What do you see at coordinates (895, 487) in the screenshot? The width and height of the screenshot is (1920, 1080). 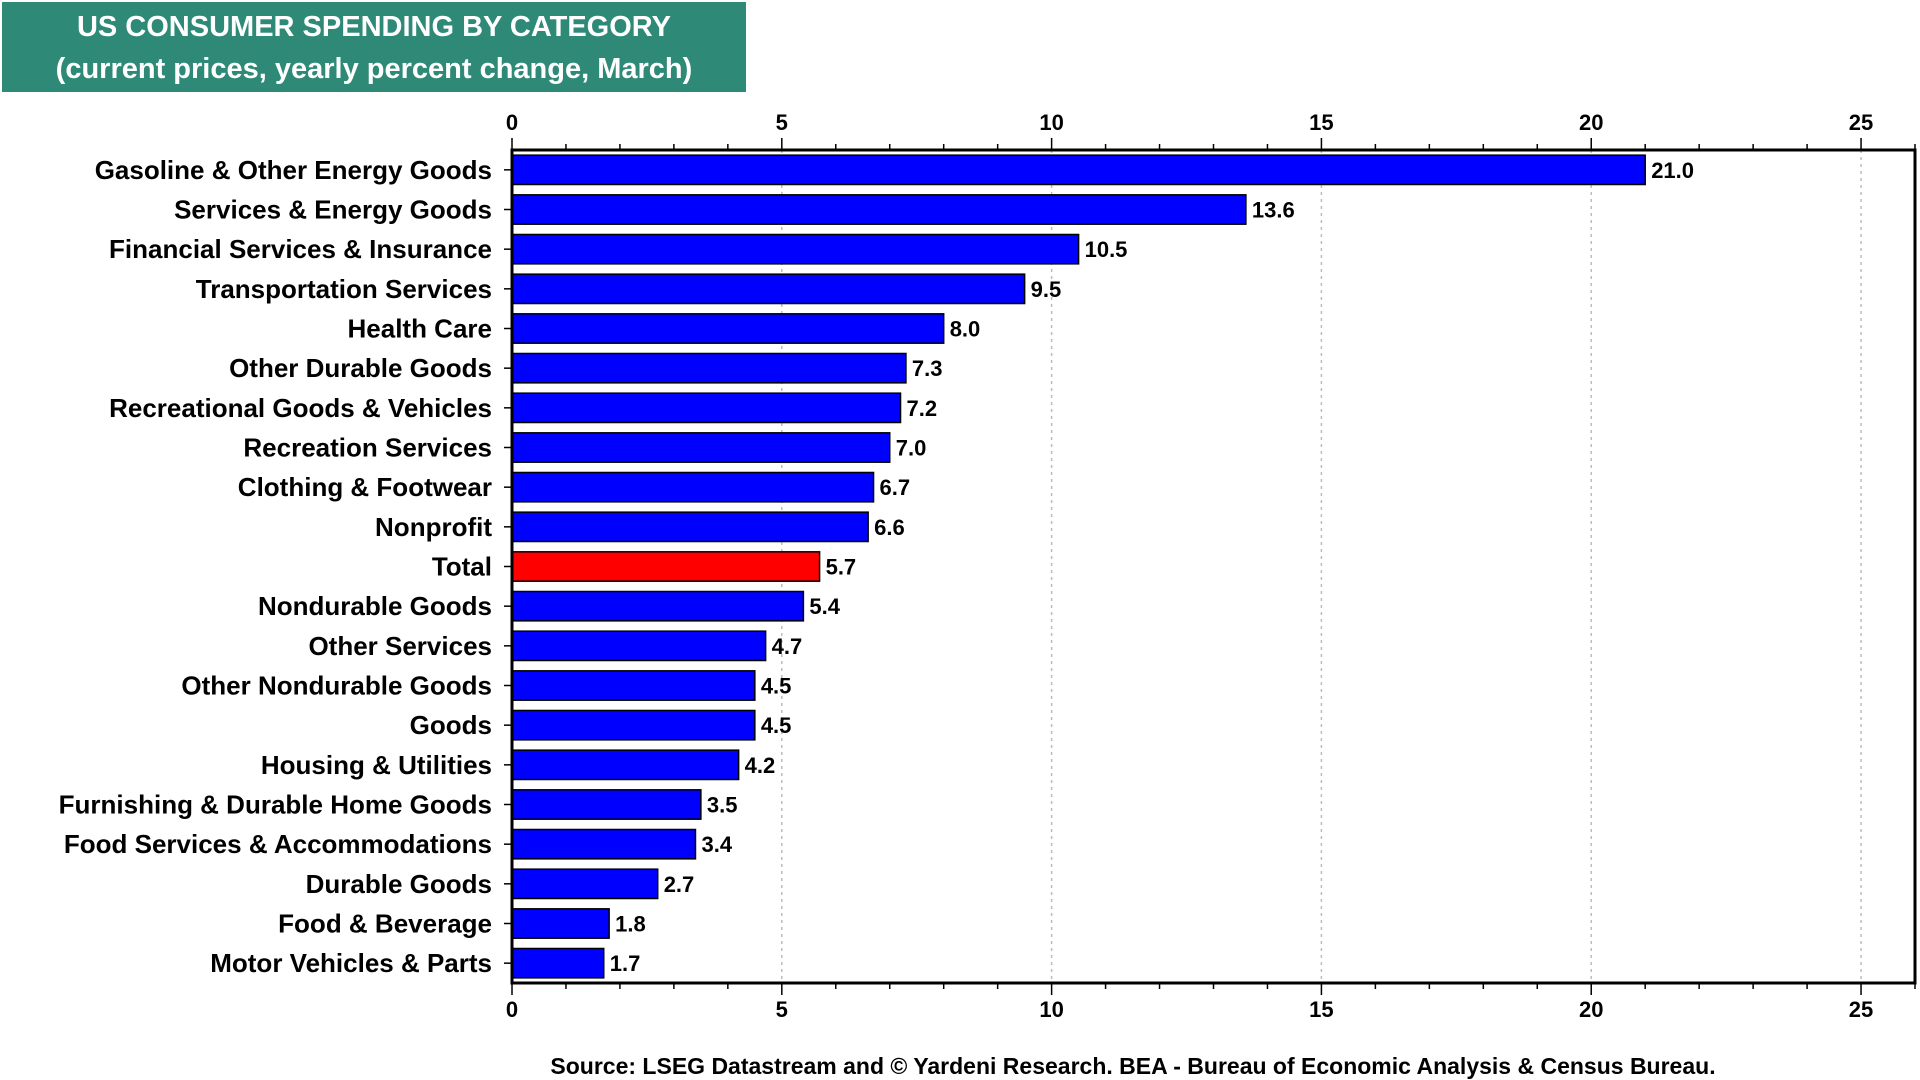 I see `value-label-clothing-footwear: 6.7` at bounding box center [895, 487].